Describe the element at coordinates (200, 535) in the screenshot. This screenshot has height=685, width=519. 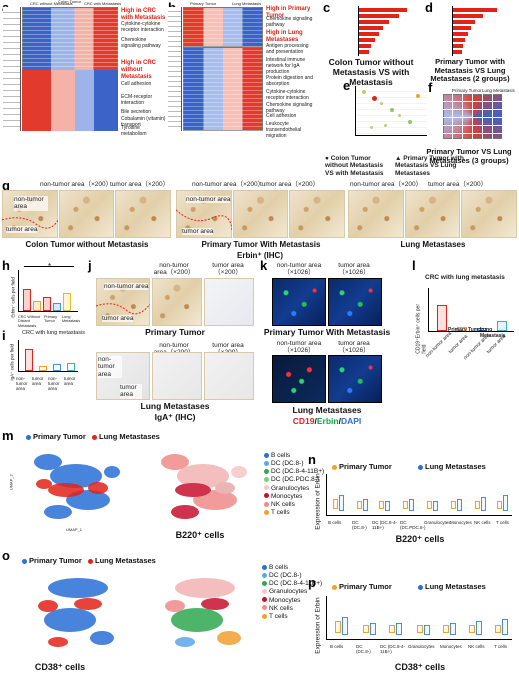
I see `panel-m-caption: B220⁺ cells` at that location.